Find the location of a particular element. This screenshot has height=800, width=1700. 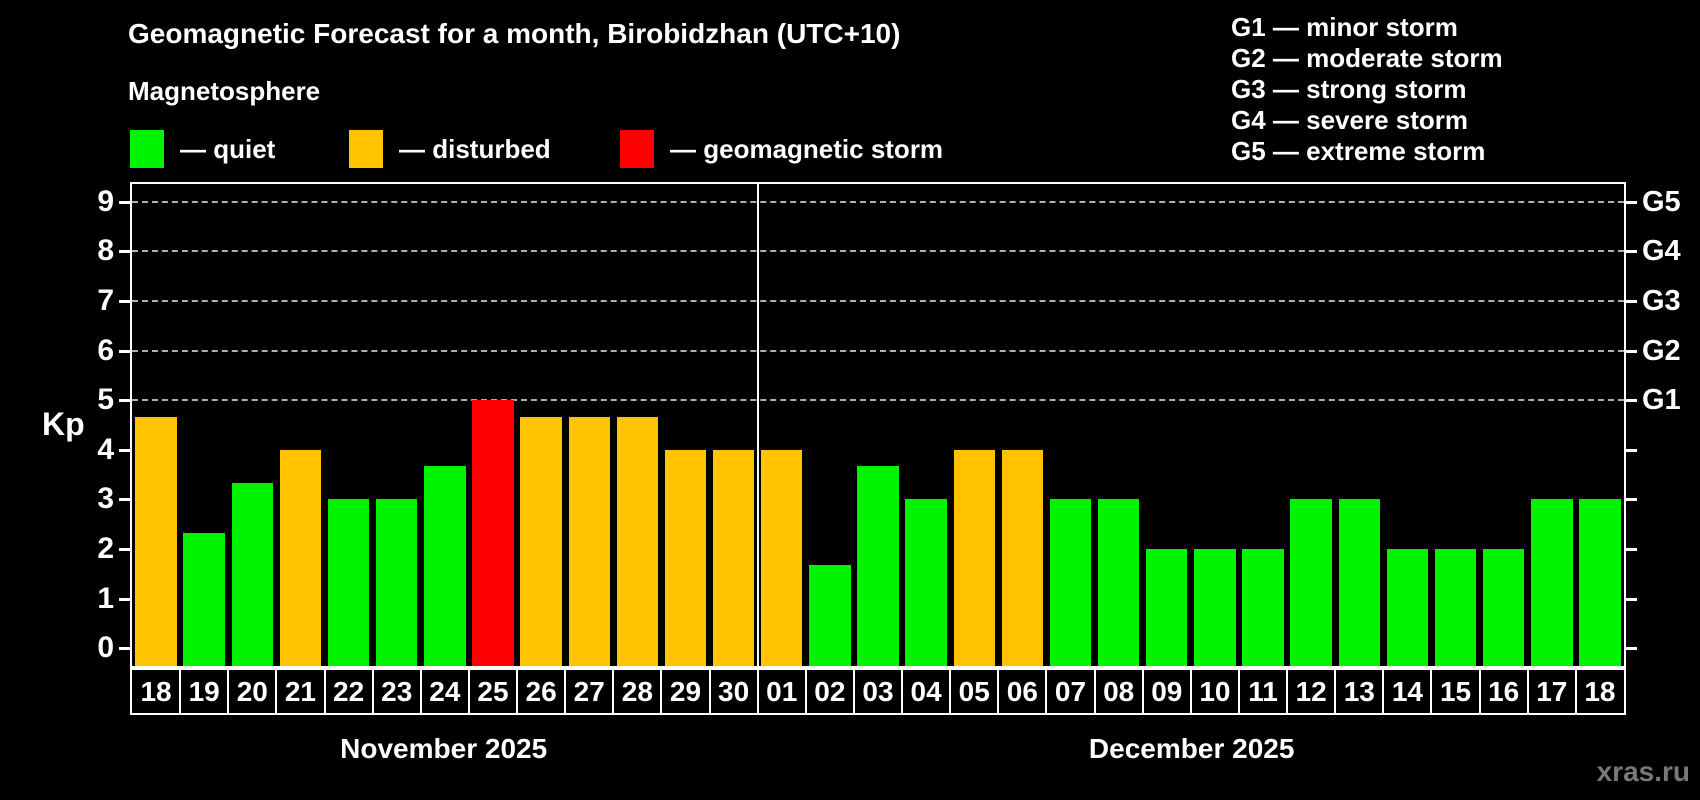

day-label-05: 05 is located at coordinates (974, 691).